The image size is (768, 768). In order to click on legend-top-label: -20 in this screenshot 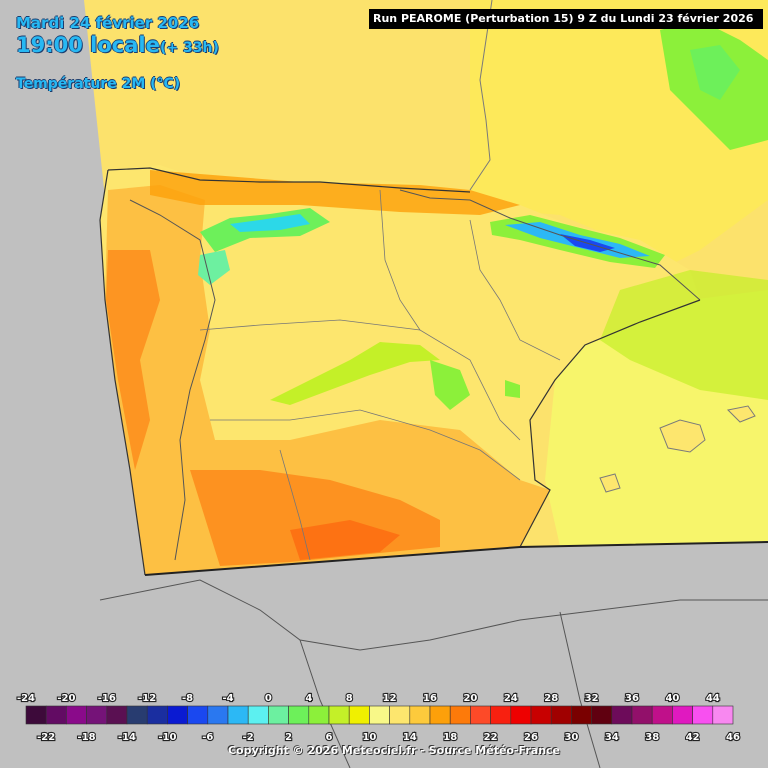, I will do `click(66, 698)`.